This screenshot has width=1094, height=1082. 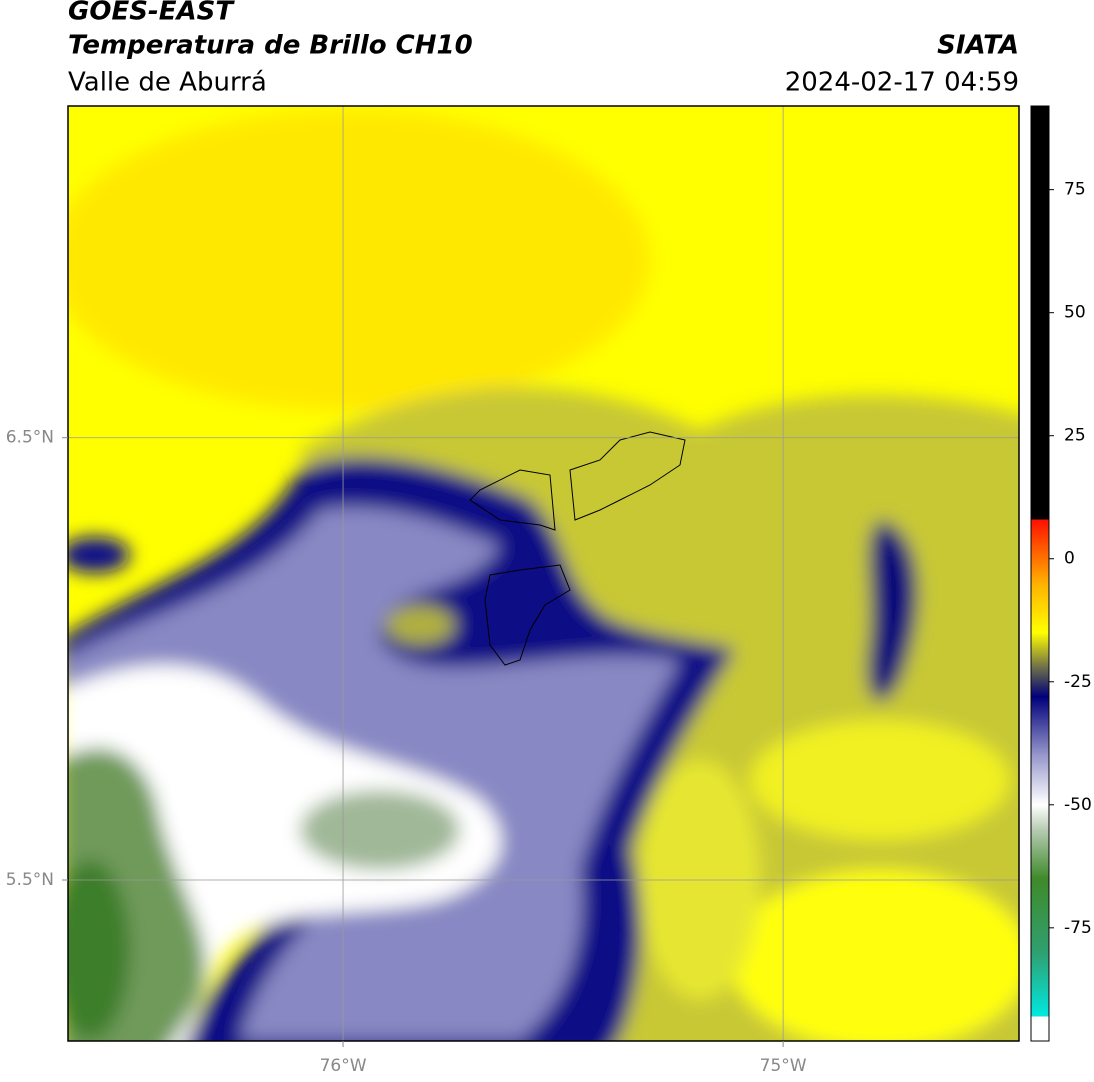 What do you see at coordinates (167, 83) in the screenshot?
I see `region: Valle de Aburrá` at bounding box center [167, 83].